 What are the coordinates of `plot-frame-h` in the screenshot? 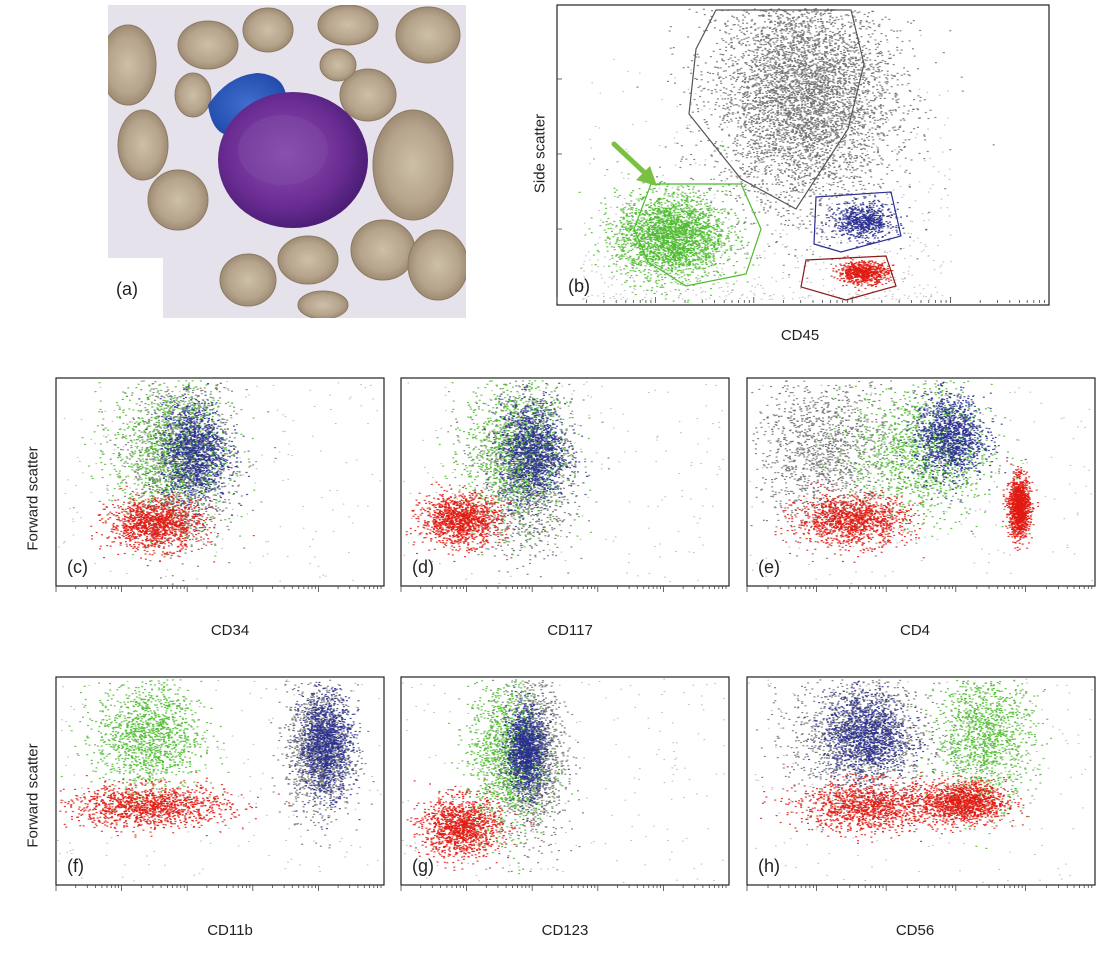 It's located at (921, 781).